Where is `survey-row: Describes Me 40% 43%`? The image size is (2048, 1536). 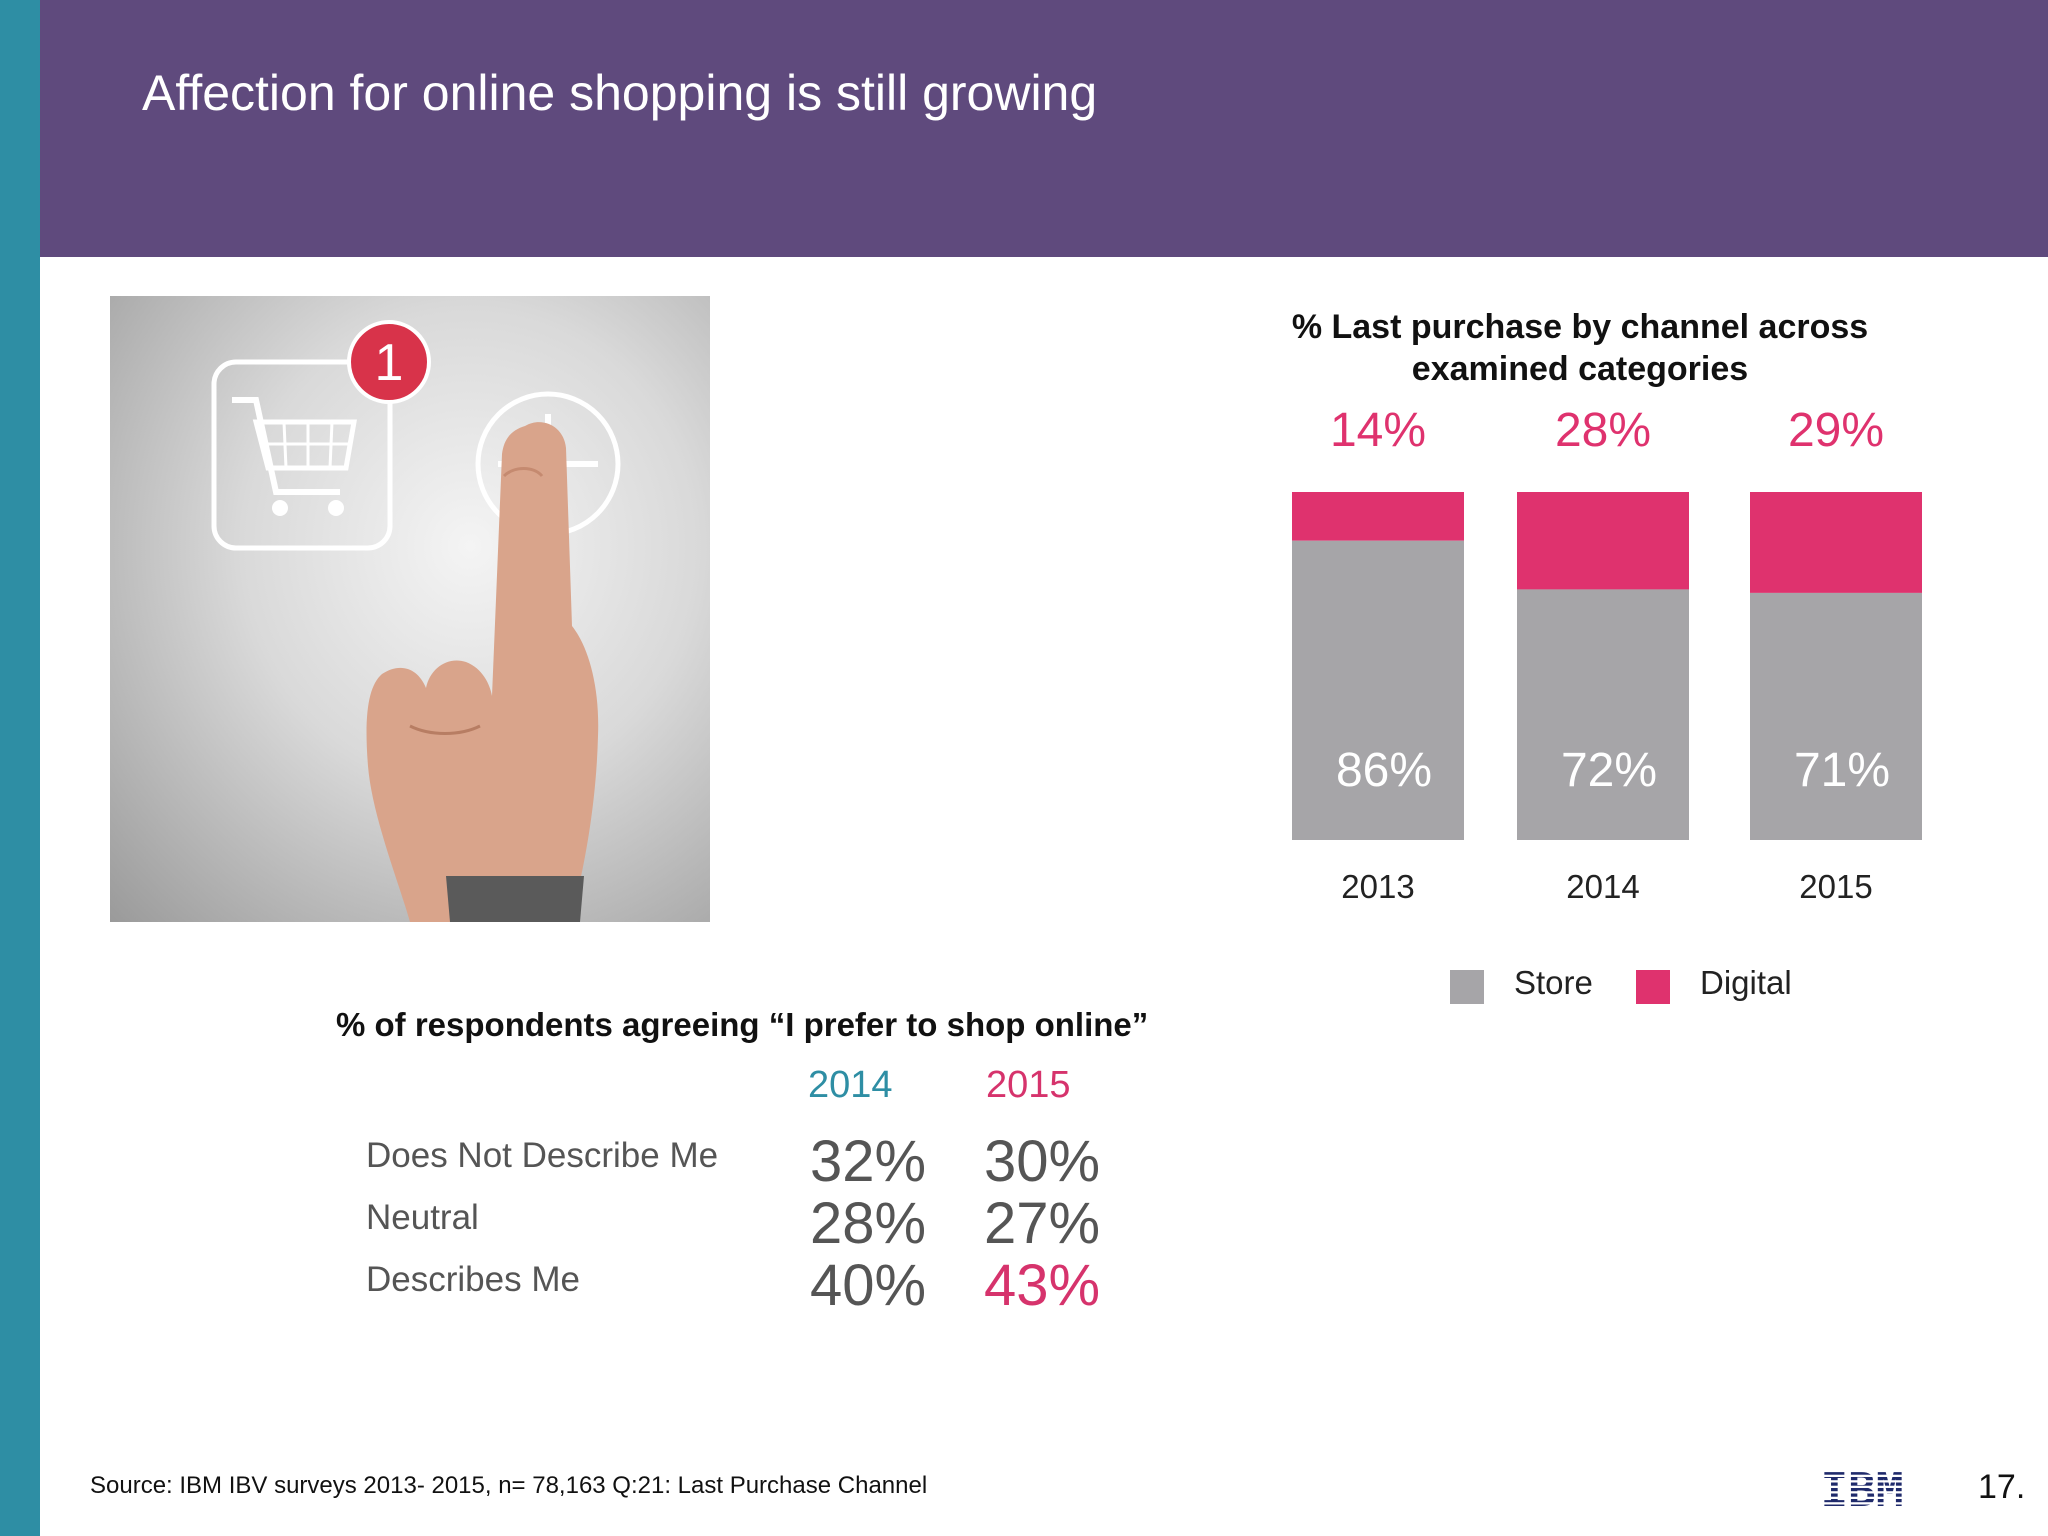 survey-row: Describes Me 40% 43% is located at coordinates (746, 1285).